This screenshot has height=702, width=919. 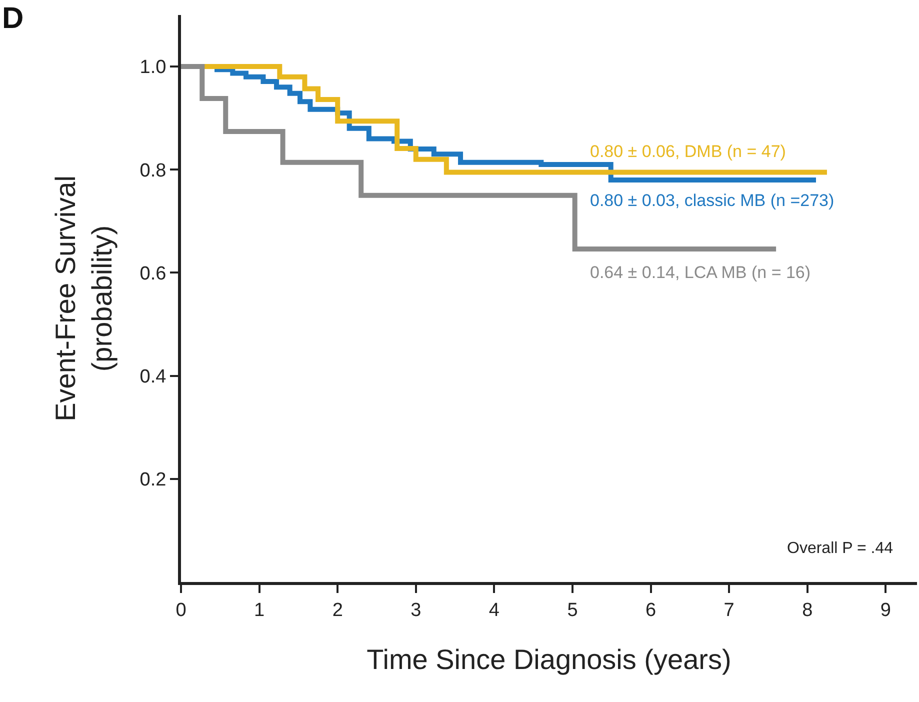 I want to click on x-tick-label: 2, so click(x=337, y=610).